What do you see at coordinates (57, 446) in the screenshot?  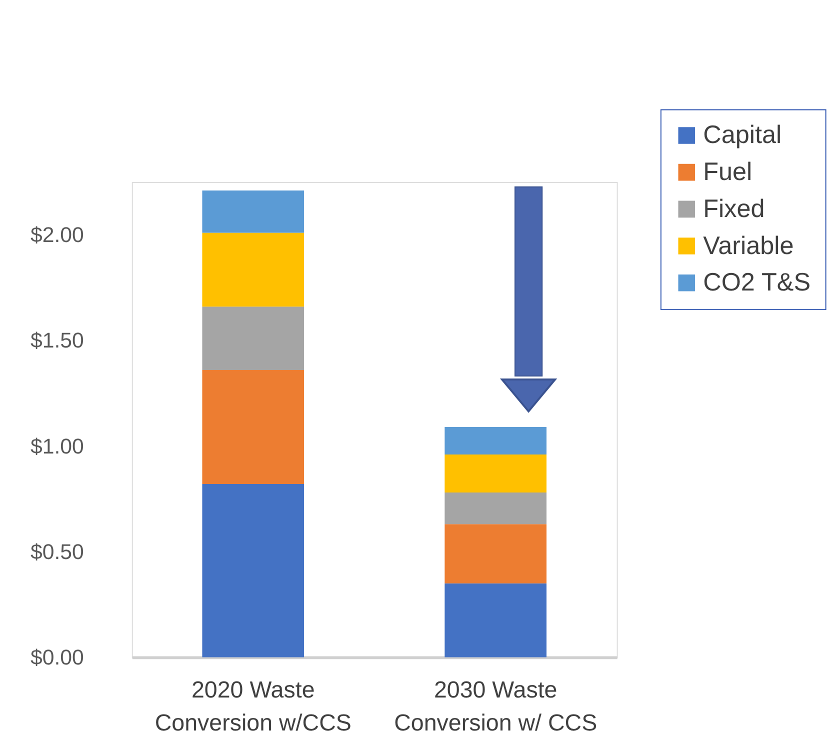 I see `y-tick-label: $1.00` at bounding box center [57, 446].